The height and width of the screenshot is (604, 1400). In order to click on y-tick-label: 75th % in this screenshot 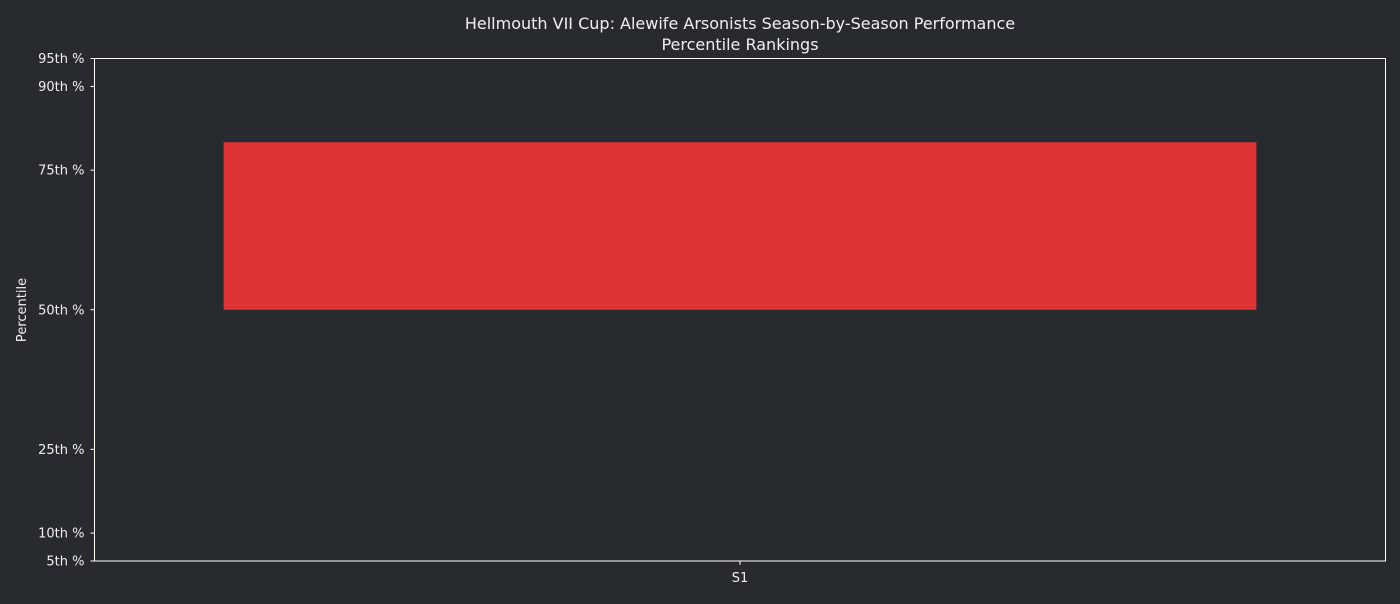, I will do `click(61, 171)`.